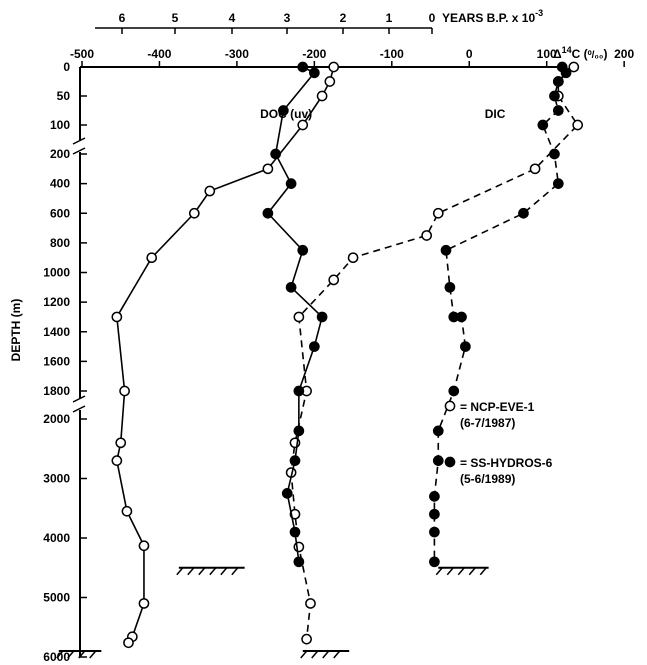 The image size is (647, 665). What do you see at coordinates (56, 538) in the screenshot?
I see `y-tick-label: 4000` at bounding box center [56, 538].